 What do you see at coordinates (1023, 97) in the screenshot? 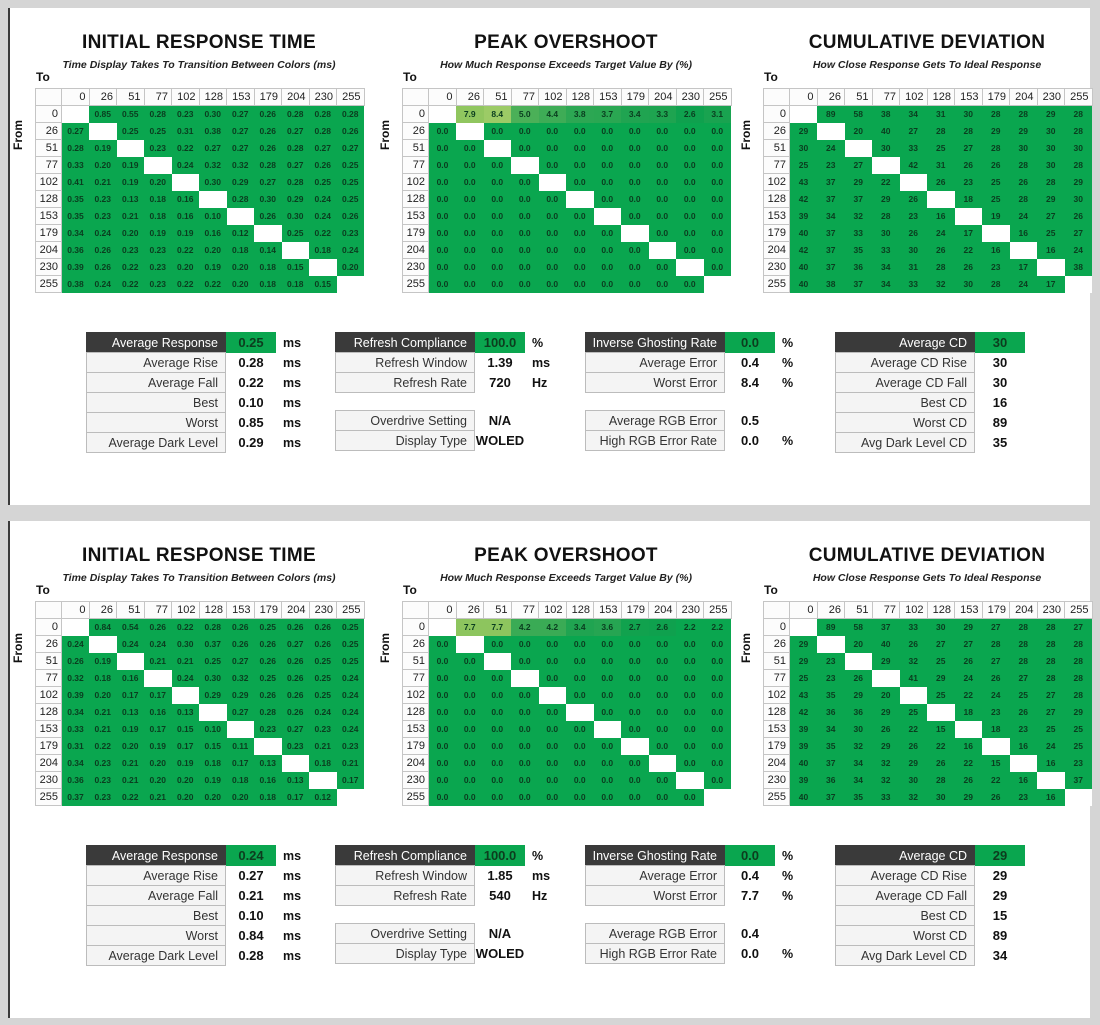
I see `matrix-col-header: 204` at bounding box center [1023, 97].